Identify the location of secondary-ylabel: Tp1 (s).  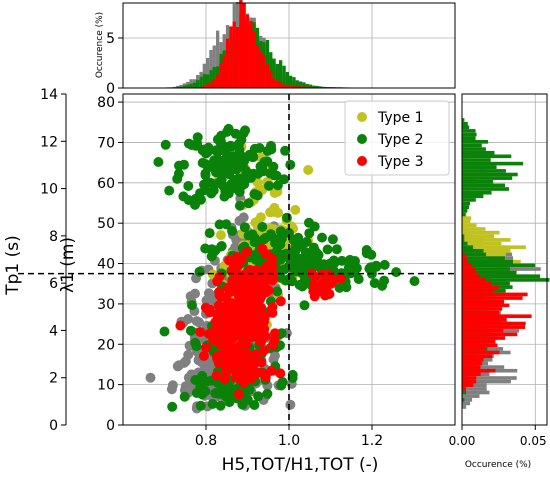
(13, 265).